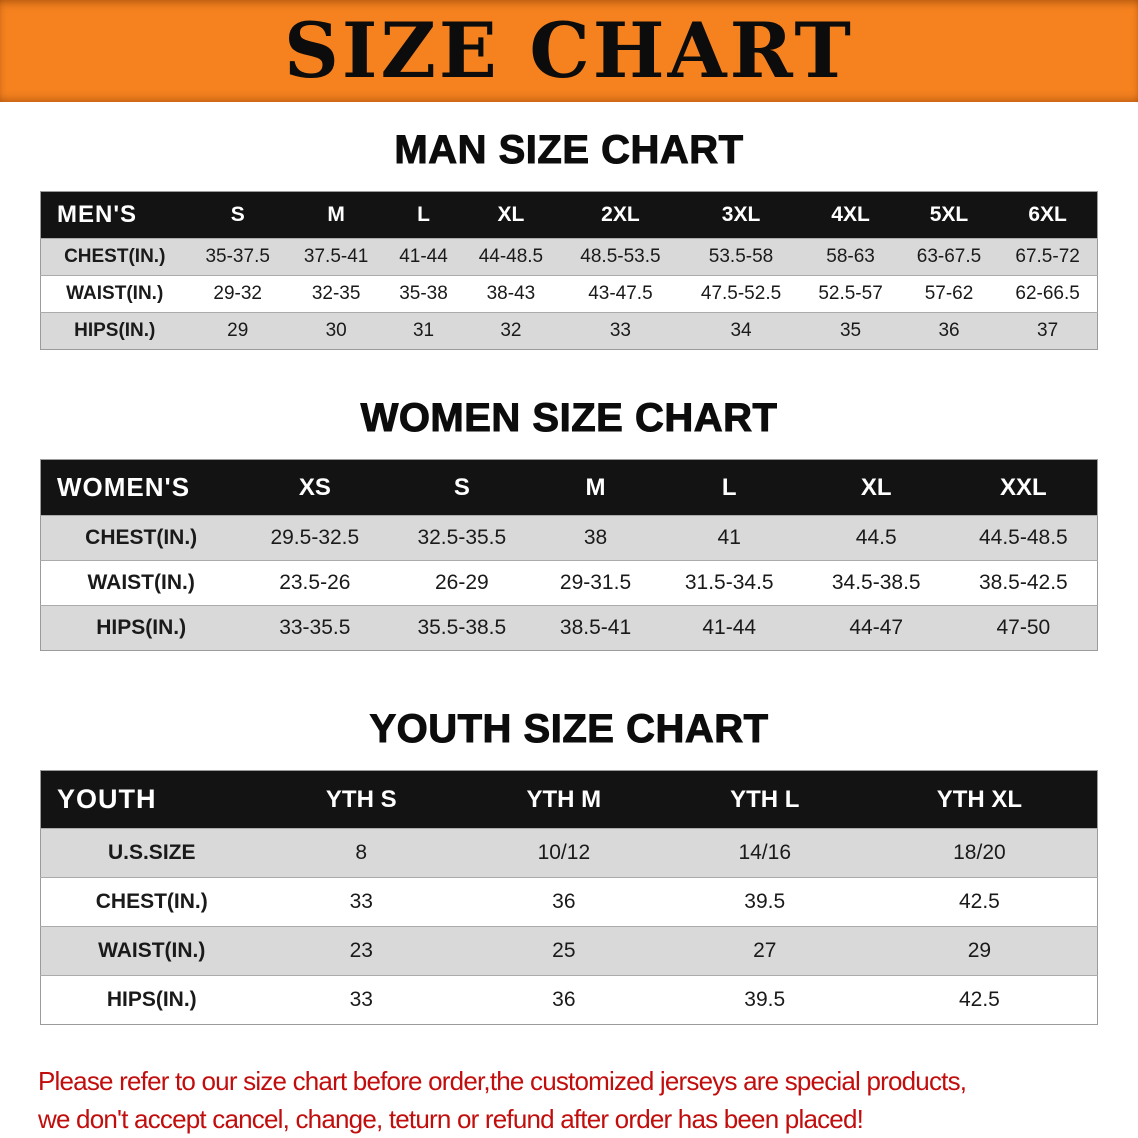  I want to click on table-header-row: MEN'S S M L XL 2XL 3XL 4XL 5XL 6XL, so click(569, 215).